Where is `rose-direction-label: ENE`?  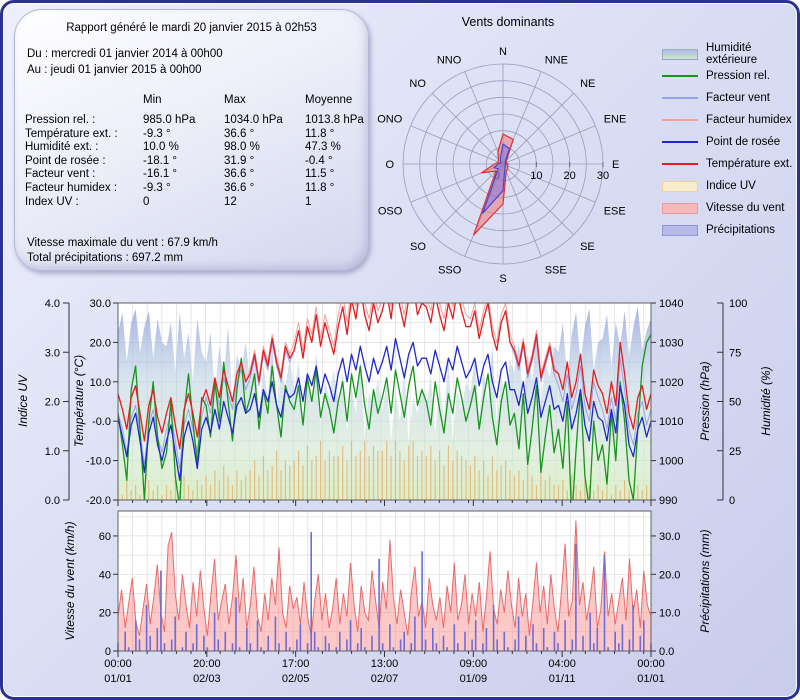 rose-direction-label: ENE is located at coordinates (615, 119).